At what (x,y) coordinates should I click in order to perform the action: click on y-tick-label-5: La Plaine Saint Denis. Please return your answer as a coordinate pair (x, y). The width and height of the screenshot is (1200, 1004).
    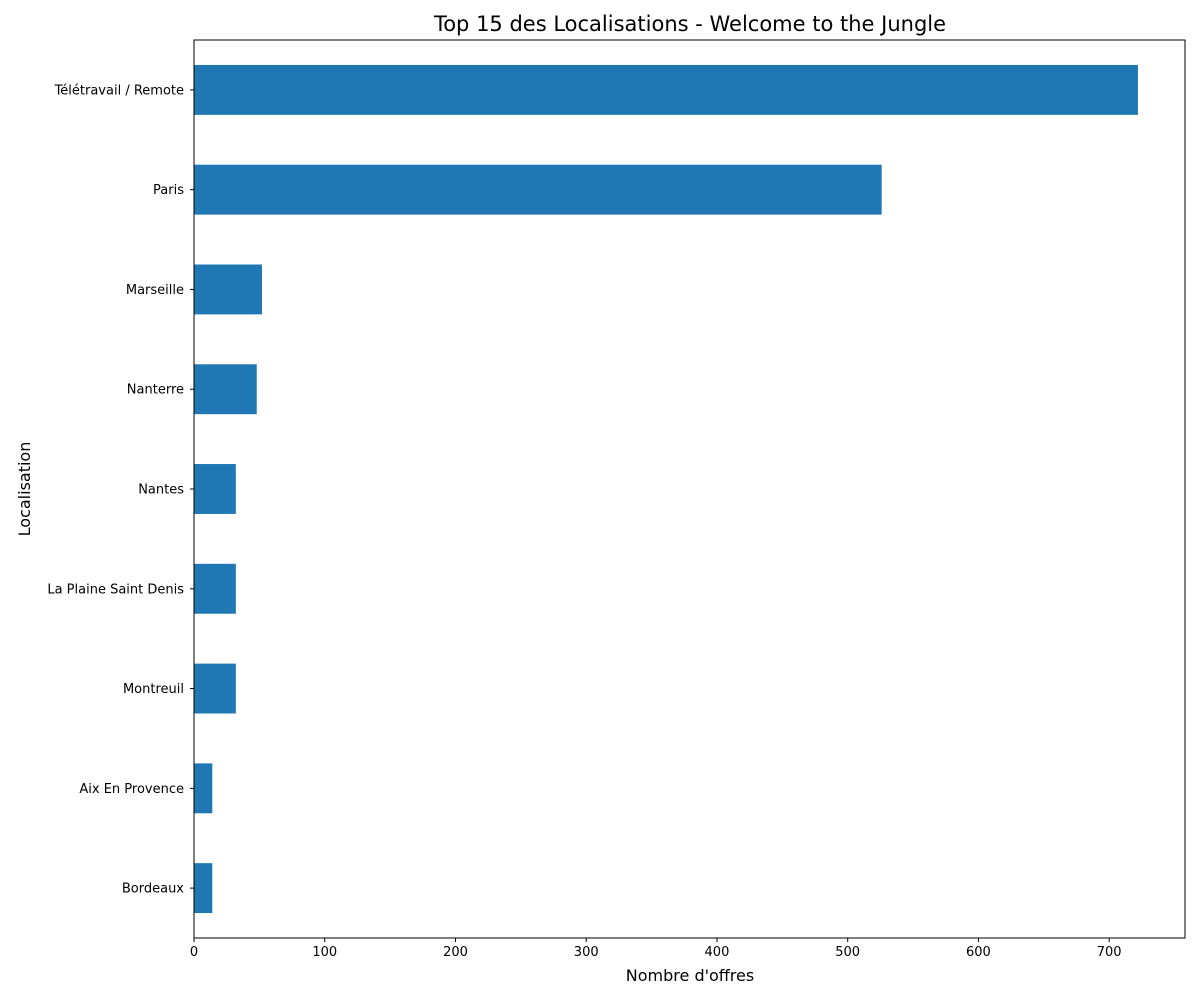
    Looking at the image, I should click on (115, 589).